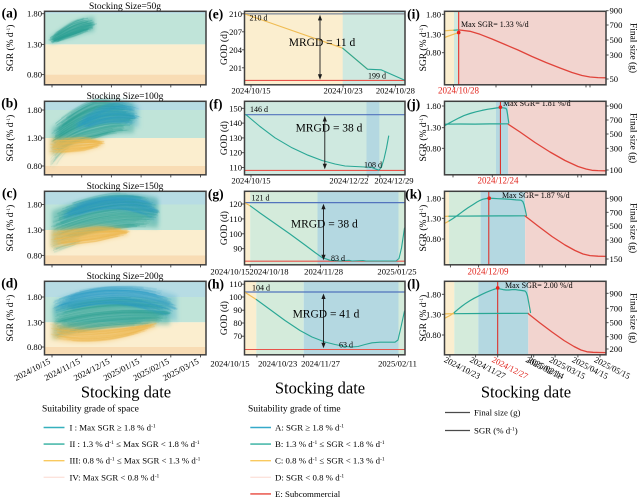 Image resolution: width=638 pixels, height=498 pixels. I want to click on svg-text: 2024/12/22, so click(348, 181).